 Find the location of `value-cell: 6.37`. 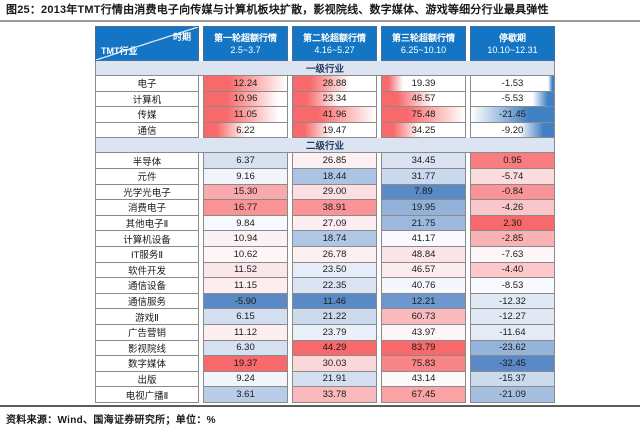

value-cell: 6.37 is located at coordinates (245, 161).